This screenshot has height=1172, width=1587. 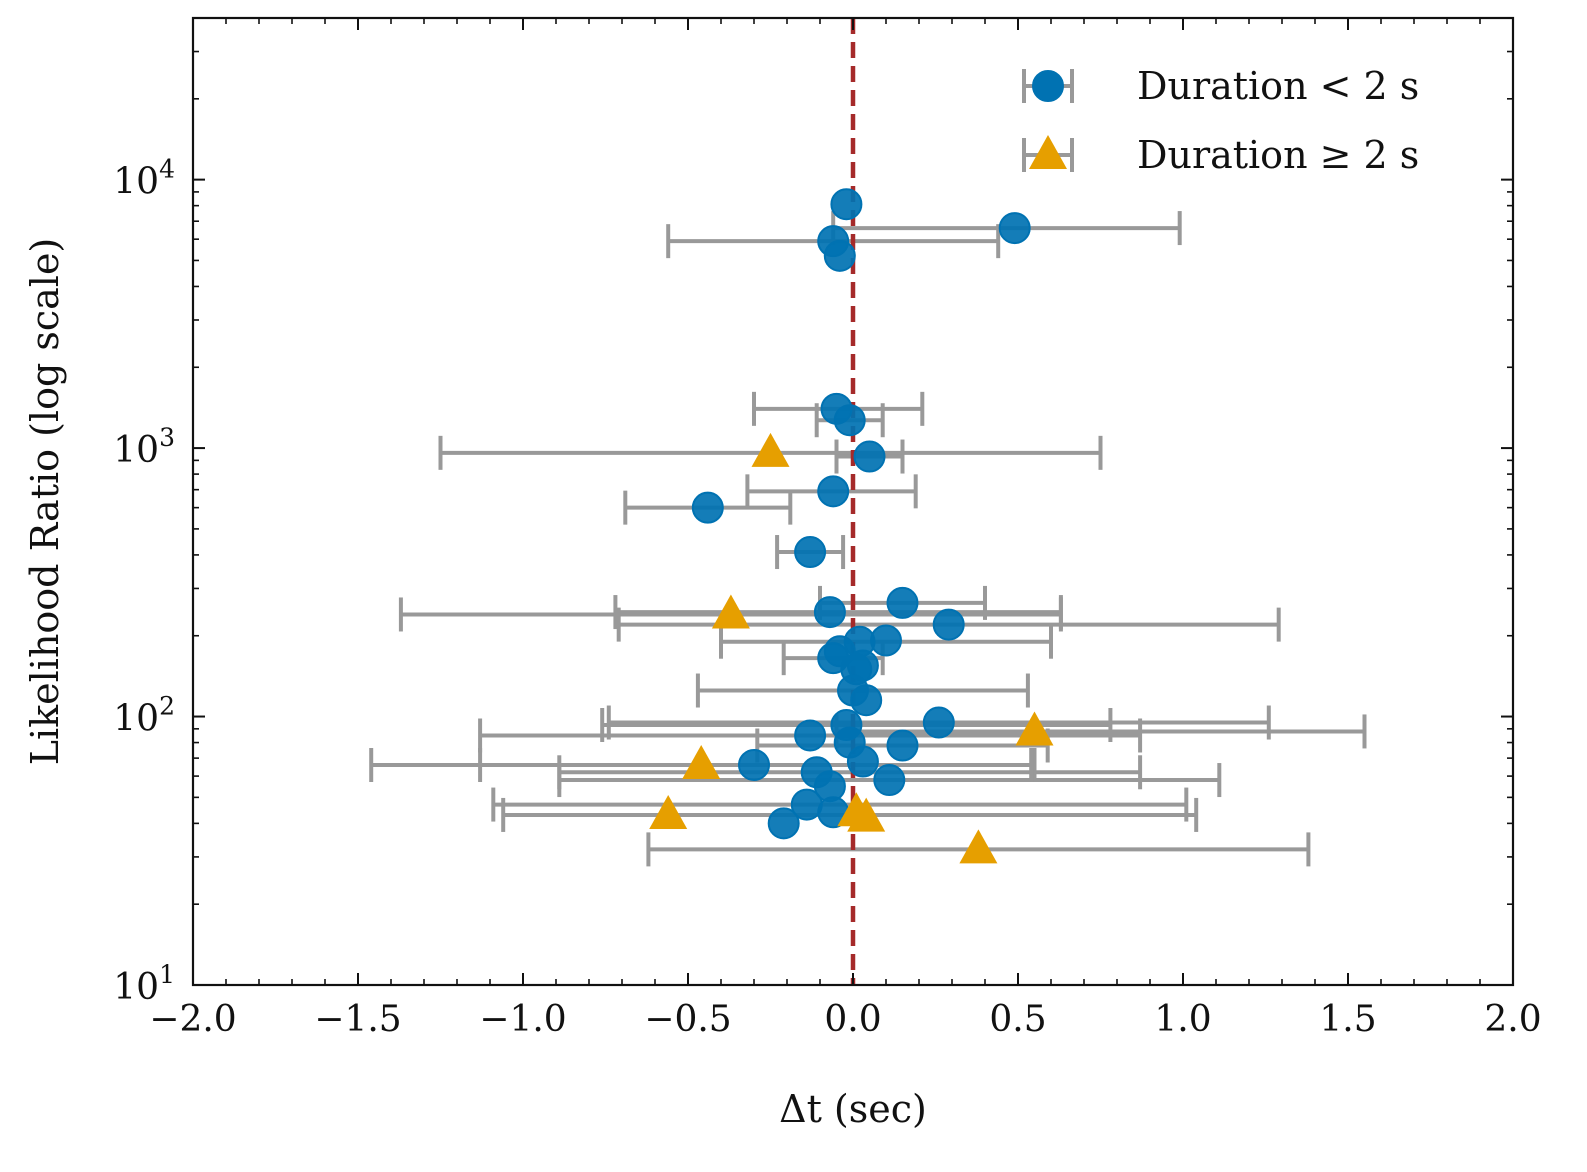 I want to click on y-tick-label: 10⁴, so click(x=144, y=179).